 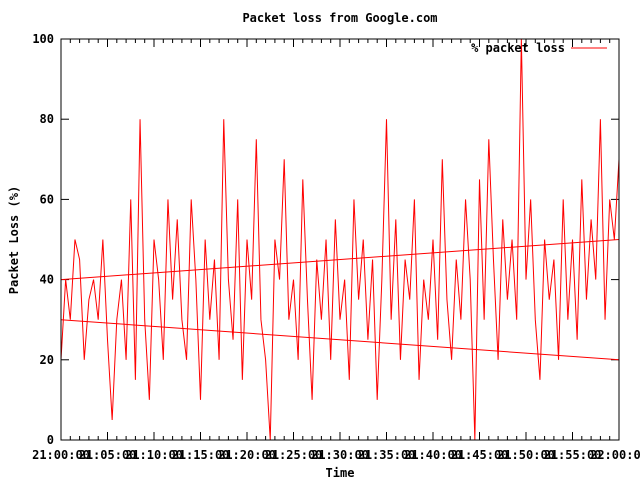 What do you see at coordinates (518, 48) in the screenshot?
I see `legend-label: % packet loss` at bounding box center [518, 48].